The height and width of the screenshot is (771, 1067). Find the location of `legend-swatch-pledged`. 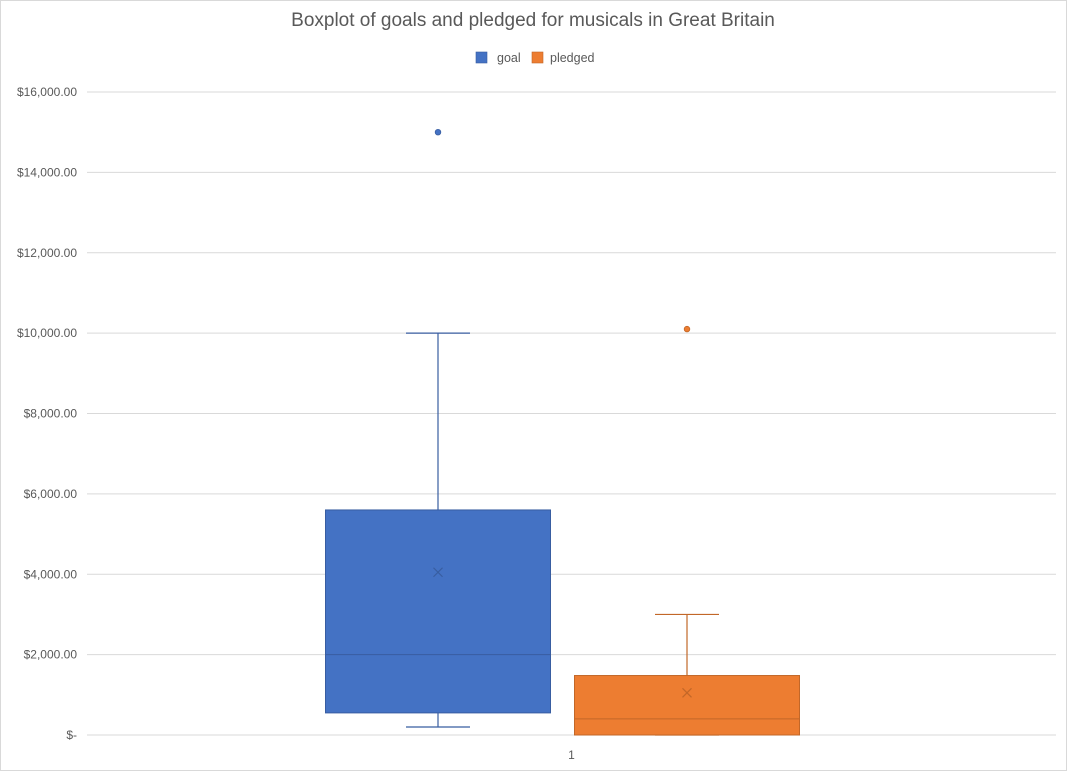

legend-swatch-pledged is located at coordinates (537, 57).